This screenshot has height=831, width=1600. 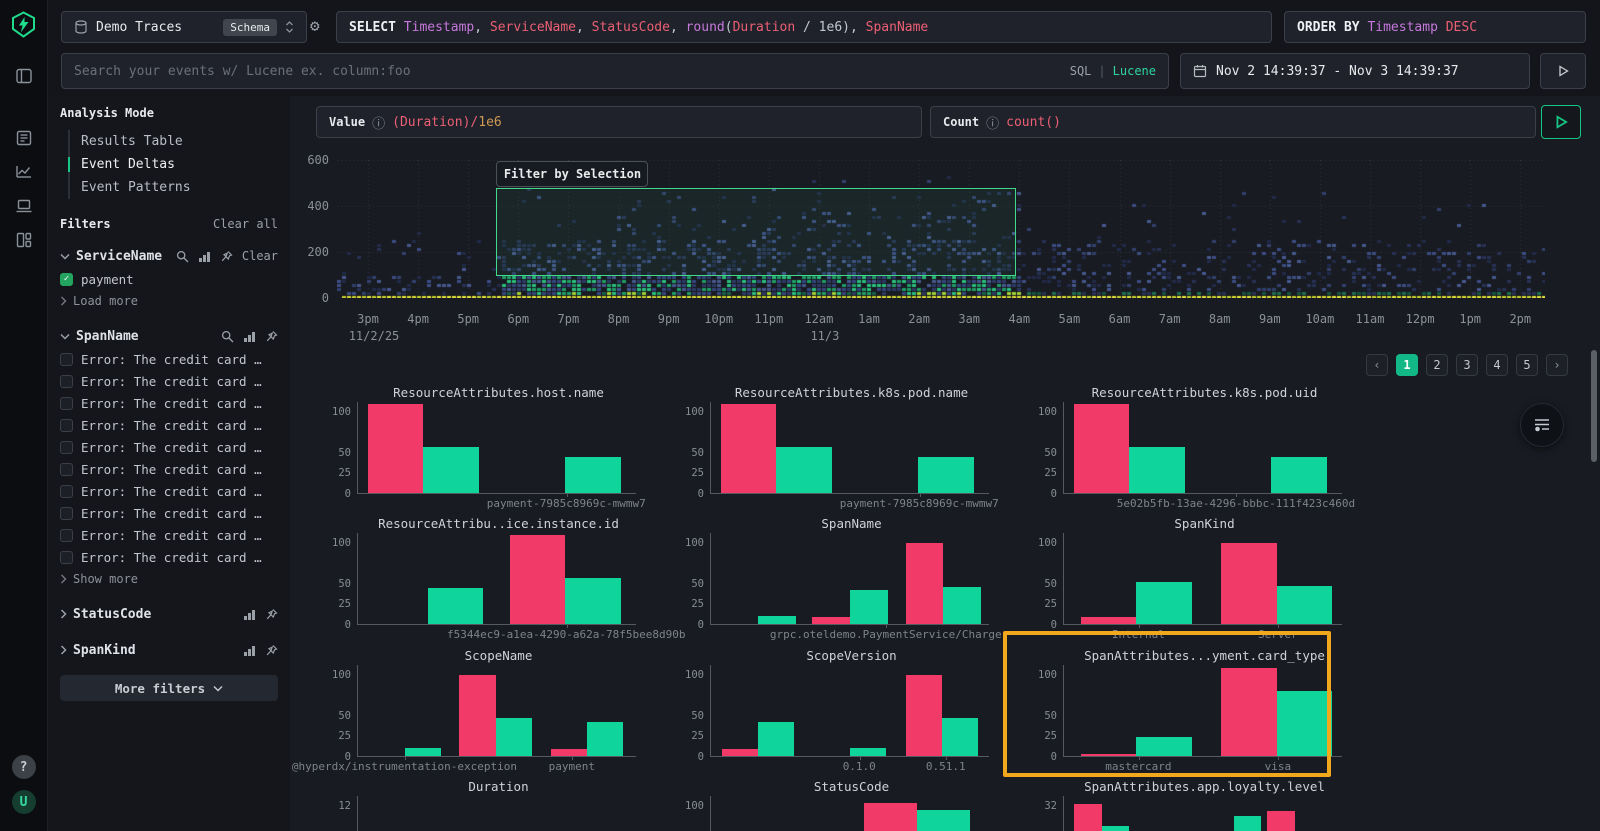 What do you see at coordinates (24, 172) in the screenshot?
I see `chart-explorer-icon` at bounding box center [24, 172].